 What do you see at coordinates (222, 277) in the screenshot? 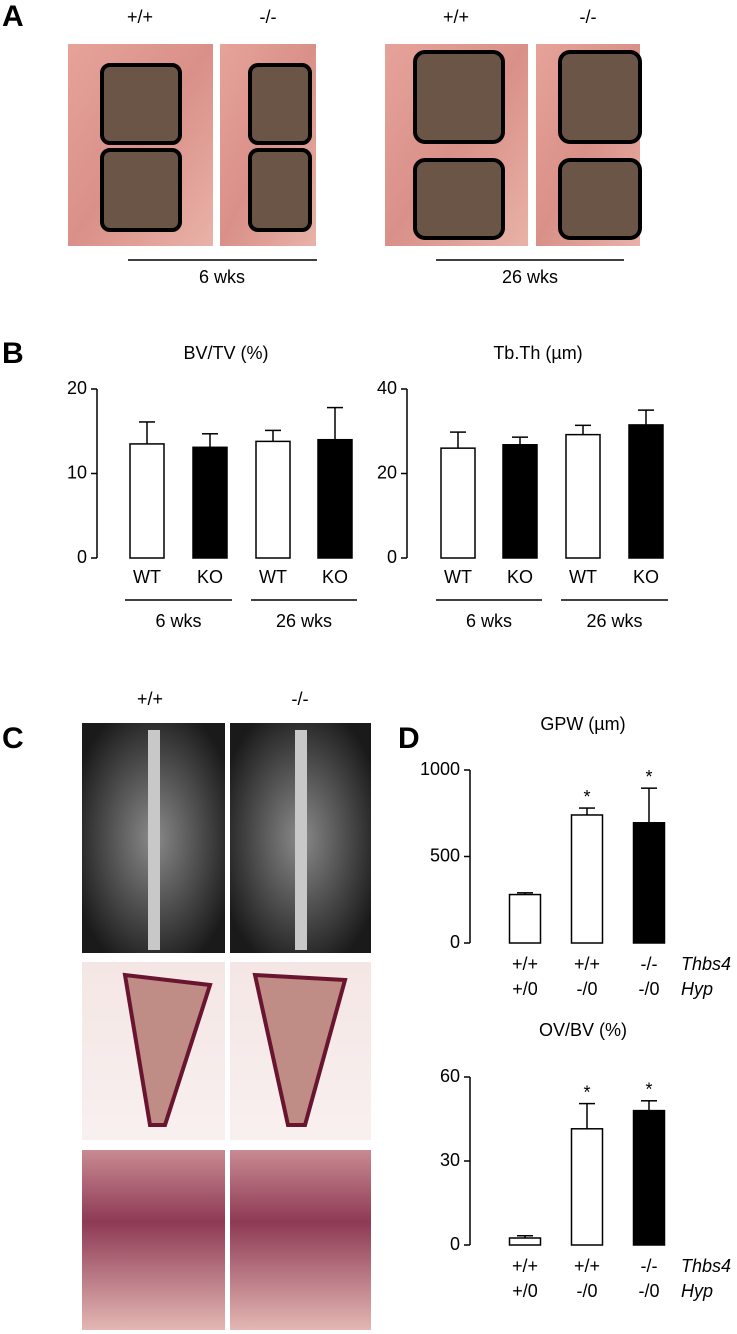
I see `age-label: 6 wks` at bounding box center [222, 277].